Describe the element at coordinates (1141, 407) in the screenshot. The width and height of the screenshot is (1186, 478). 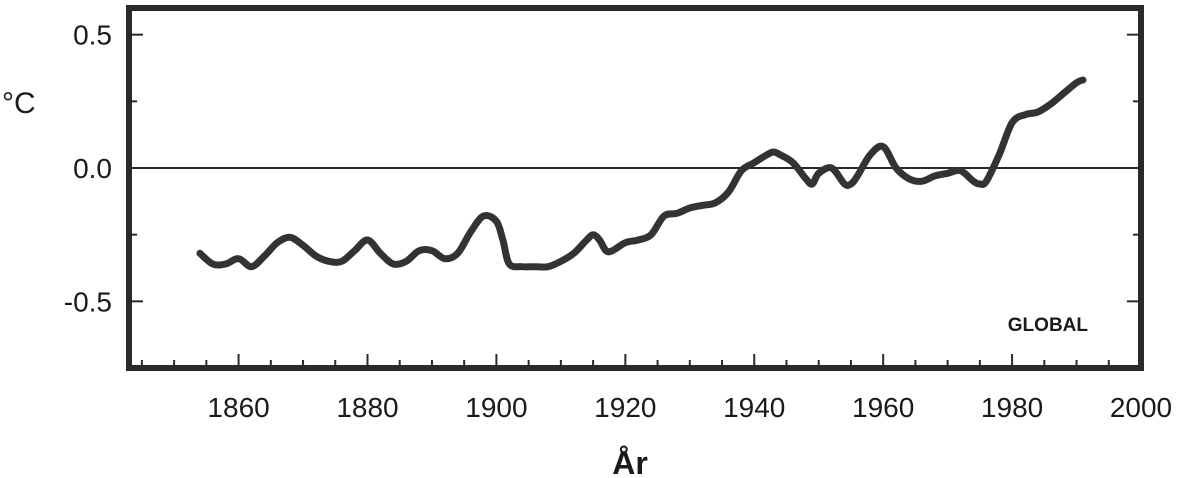
I see `x-tick-label: 2000` at that location.